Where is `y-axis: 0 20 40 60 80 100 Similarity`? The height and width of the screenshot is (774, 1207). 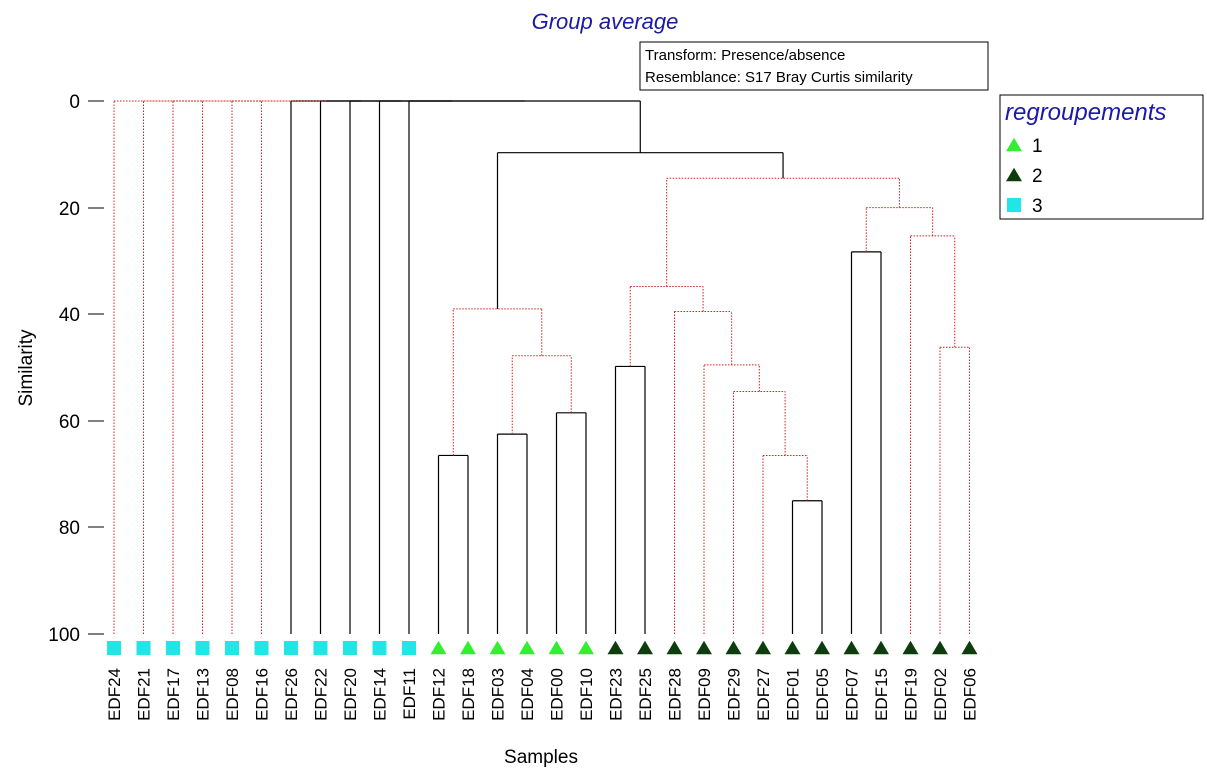 y-axis: 0 20 40 60 80 100 Similarity is located at coordinates (60, 369).